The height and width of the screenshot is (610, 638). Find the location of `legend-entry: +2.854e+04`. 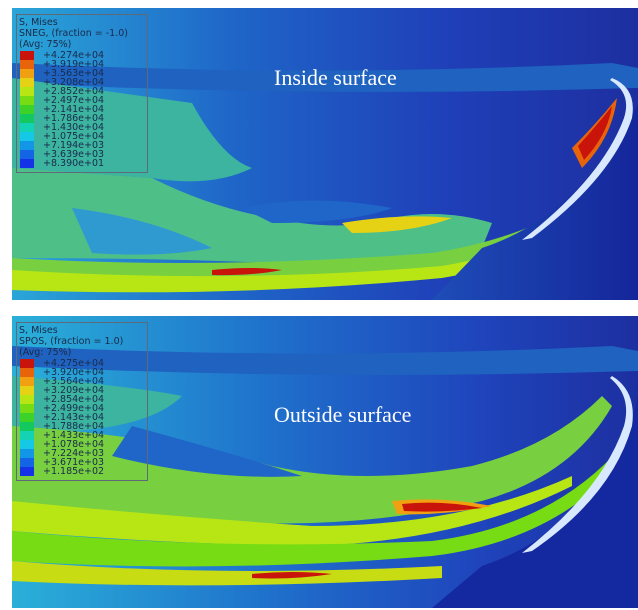

legend-entry: +2.854e+04 is located at coordinates (82, 399).